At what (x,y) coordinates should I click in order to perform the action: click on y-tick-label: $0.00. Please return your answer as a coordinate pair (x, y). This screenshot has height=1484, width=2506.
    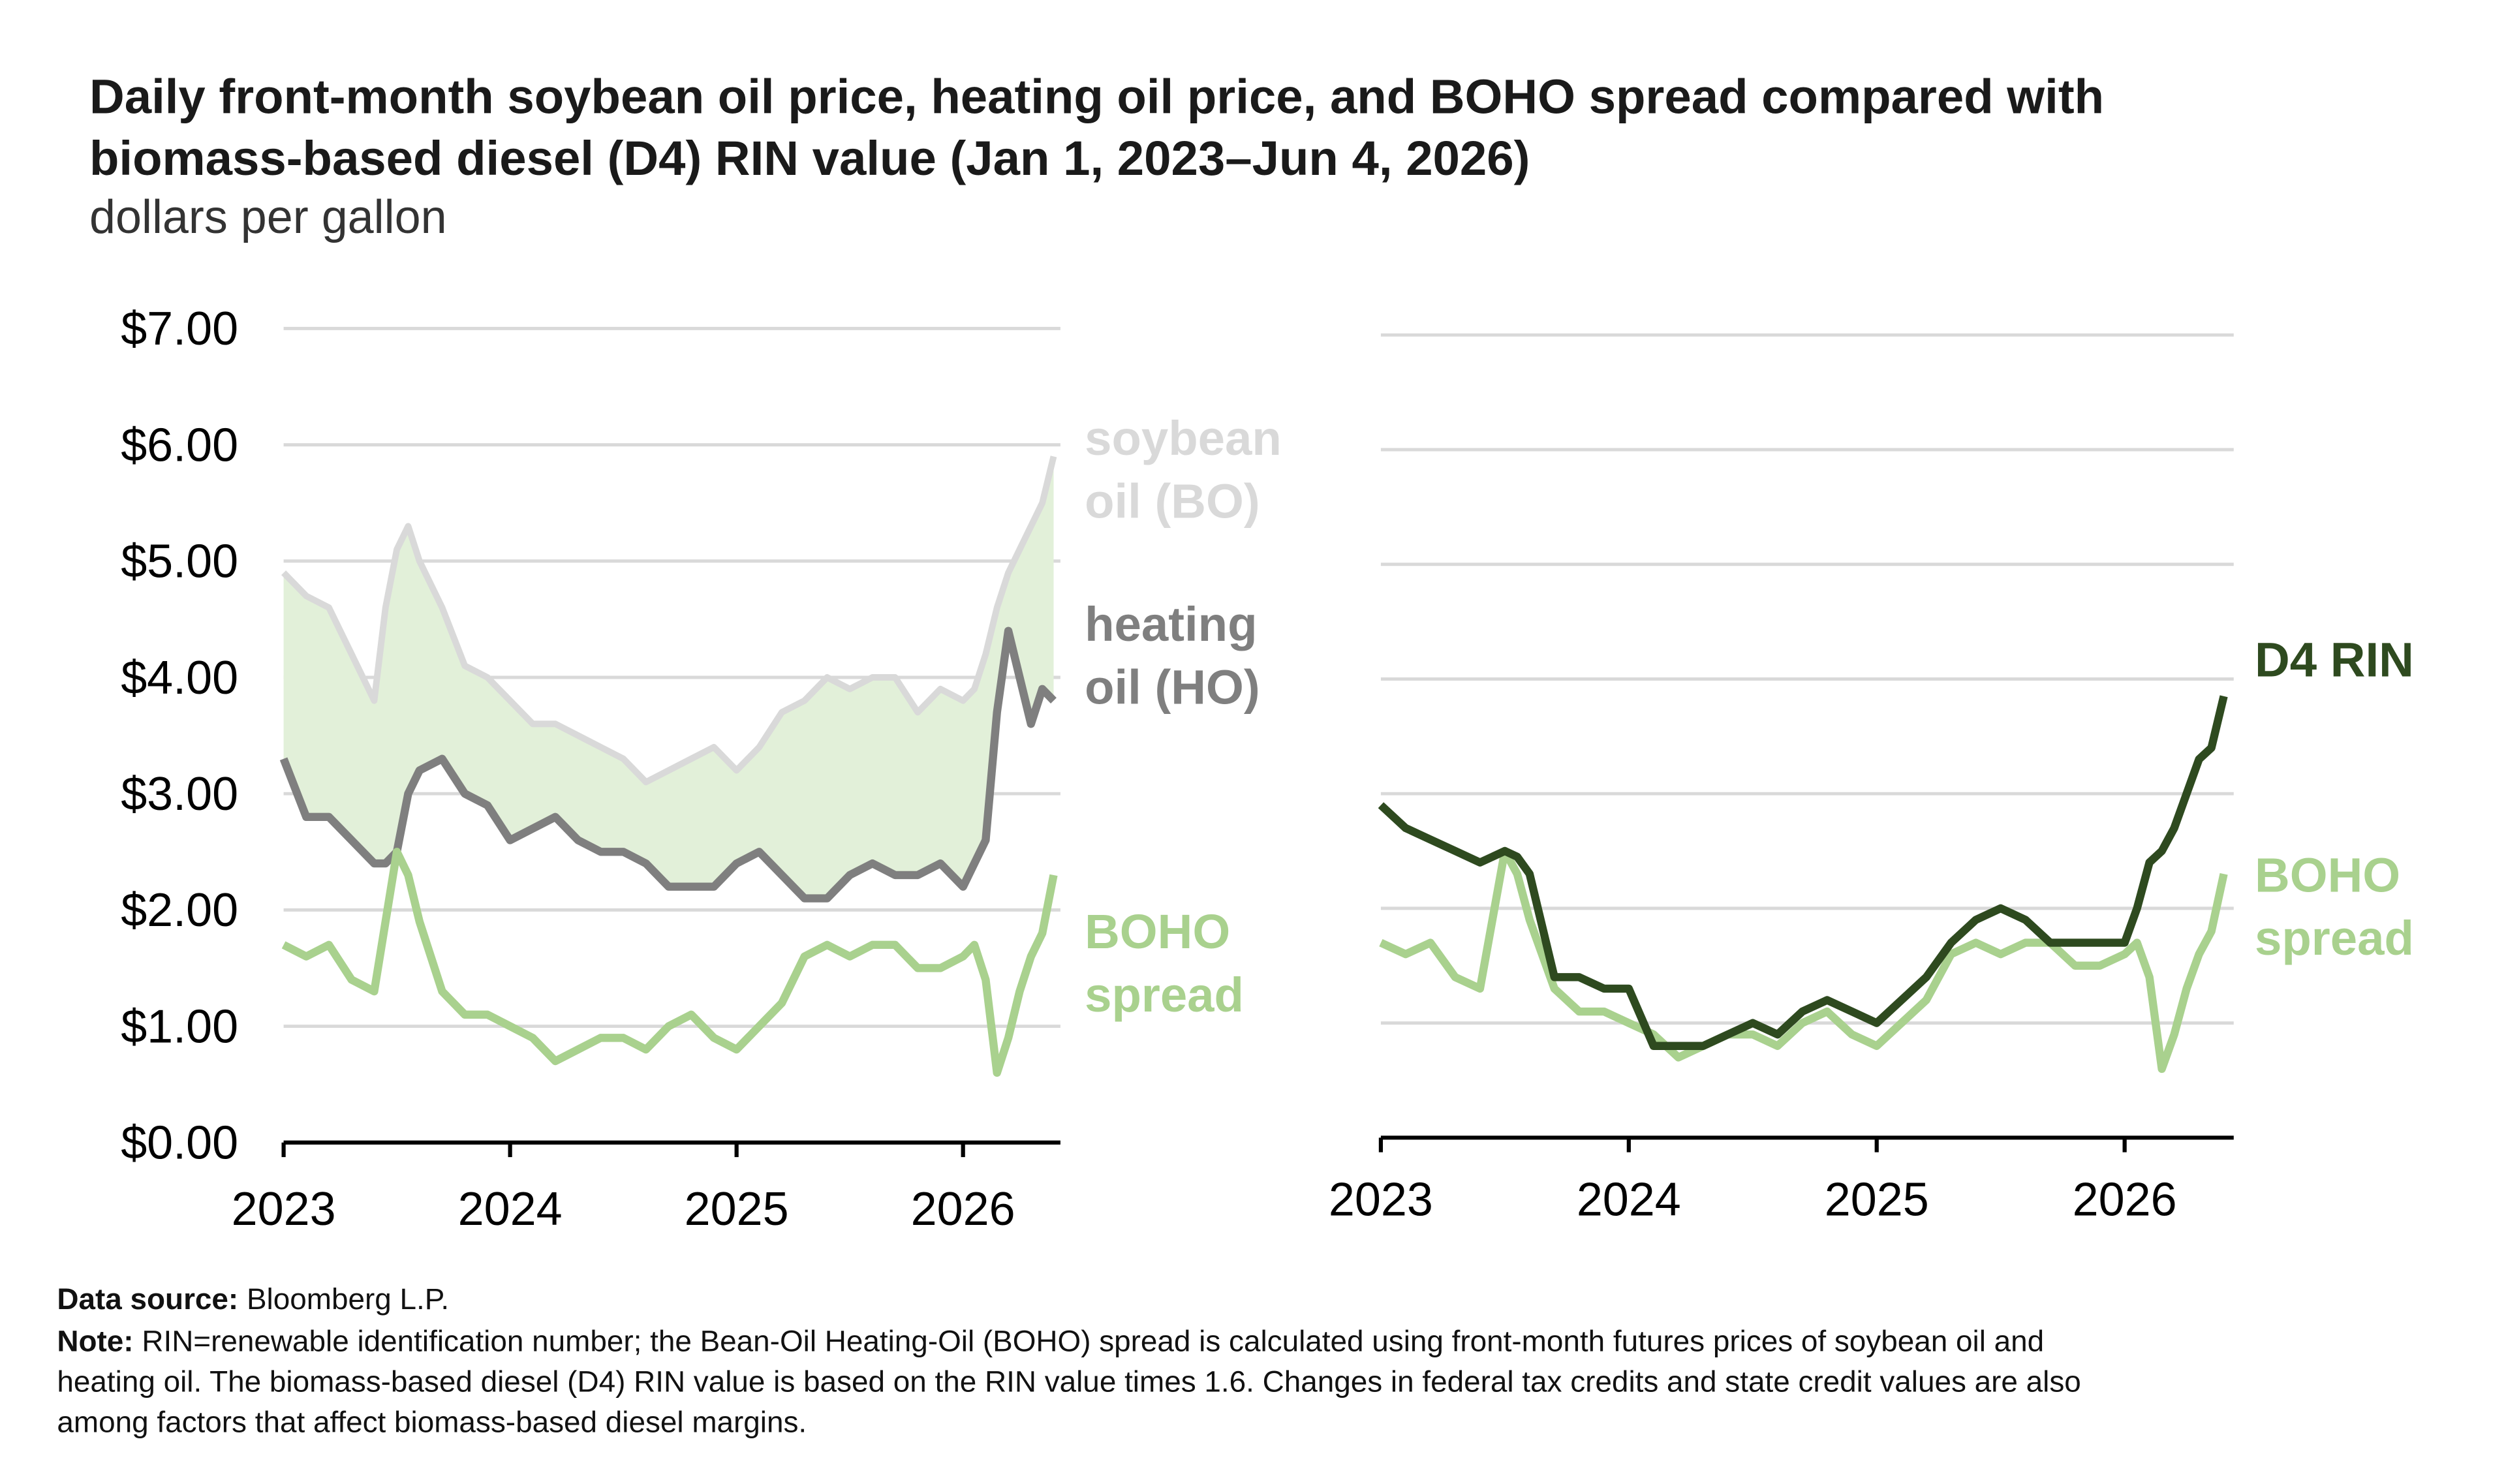
    Looking at the image, I should click on (179, 1143).